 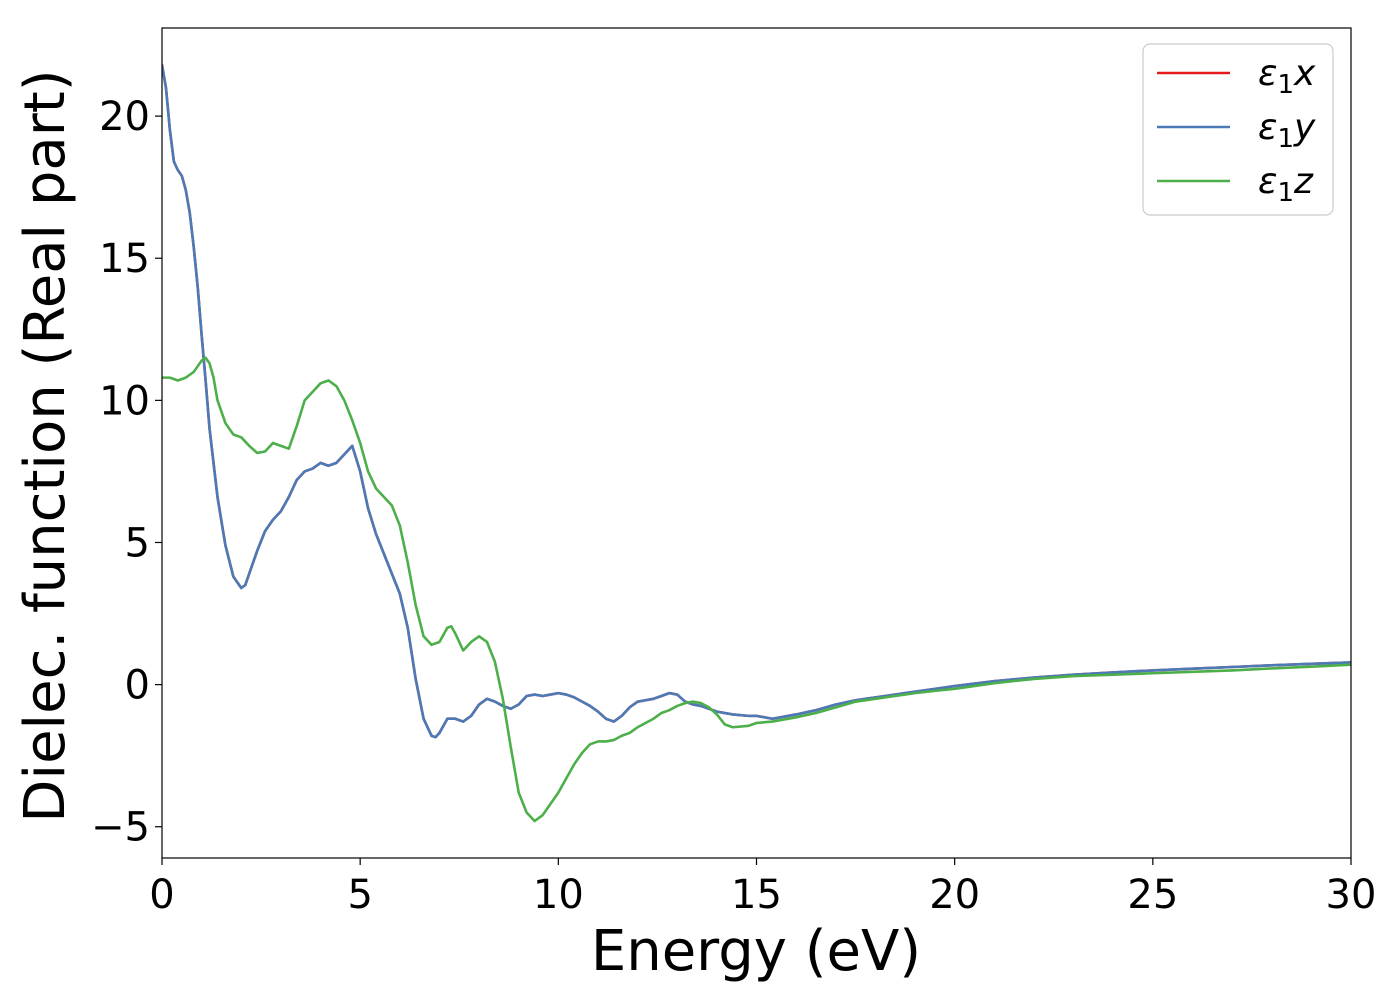 What do you see at coordinates (161, 895) in the screenshot?
I see `x-tick-label: 0` at bounding box center [161, 895].